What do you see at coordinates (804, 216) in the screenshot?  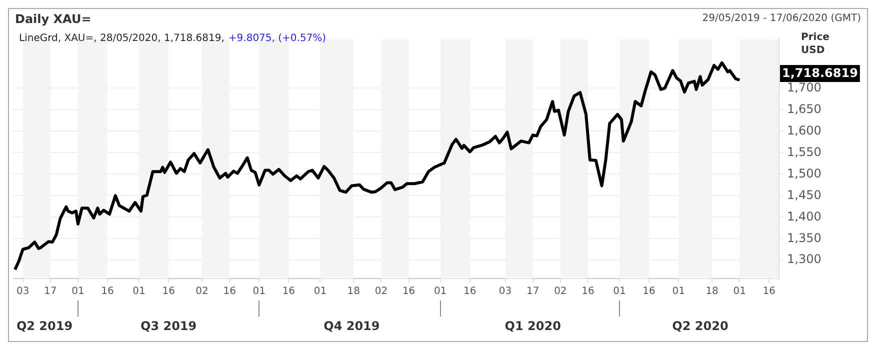 I see `y-tick-label: 1,400` at bounding box center [804, 216].